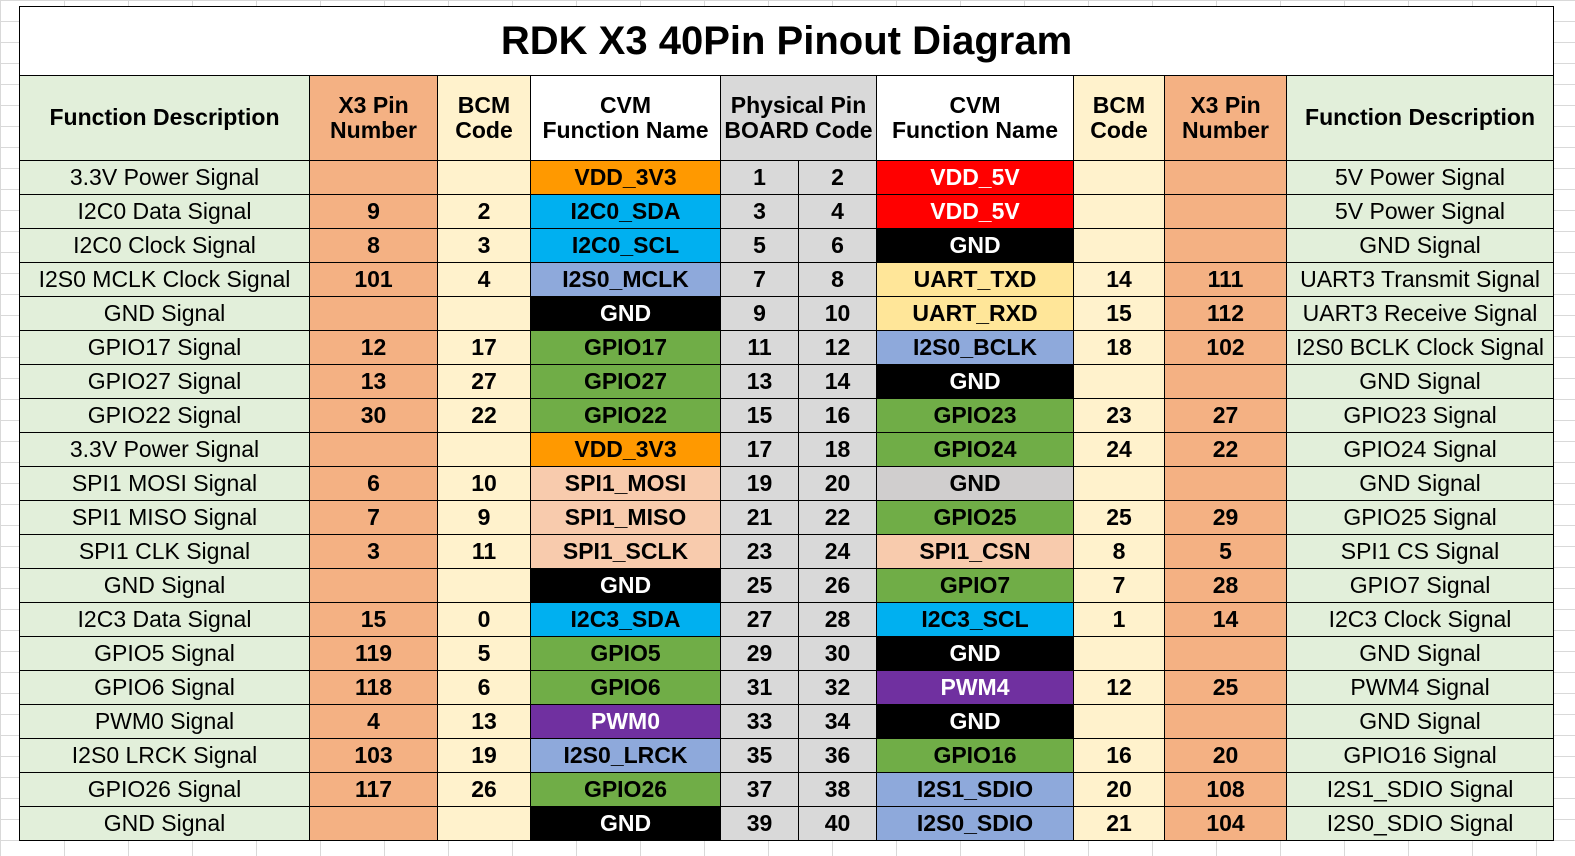  Describe the element at coordinates (975, 449) in the screenshot. I see `cell-right-cvm-function: GPIO24` at that location.